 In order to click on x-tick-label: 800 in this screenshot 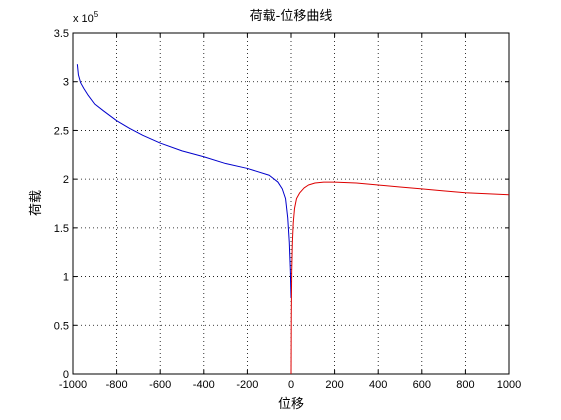, I will do `click(465, 385)`.